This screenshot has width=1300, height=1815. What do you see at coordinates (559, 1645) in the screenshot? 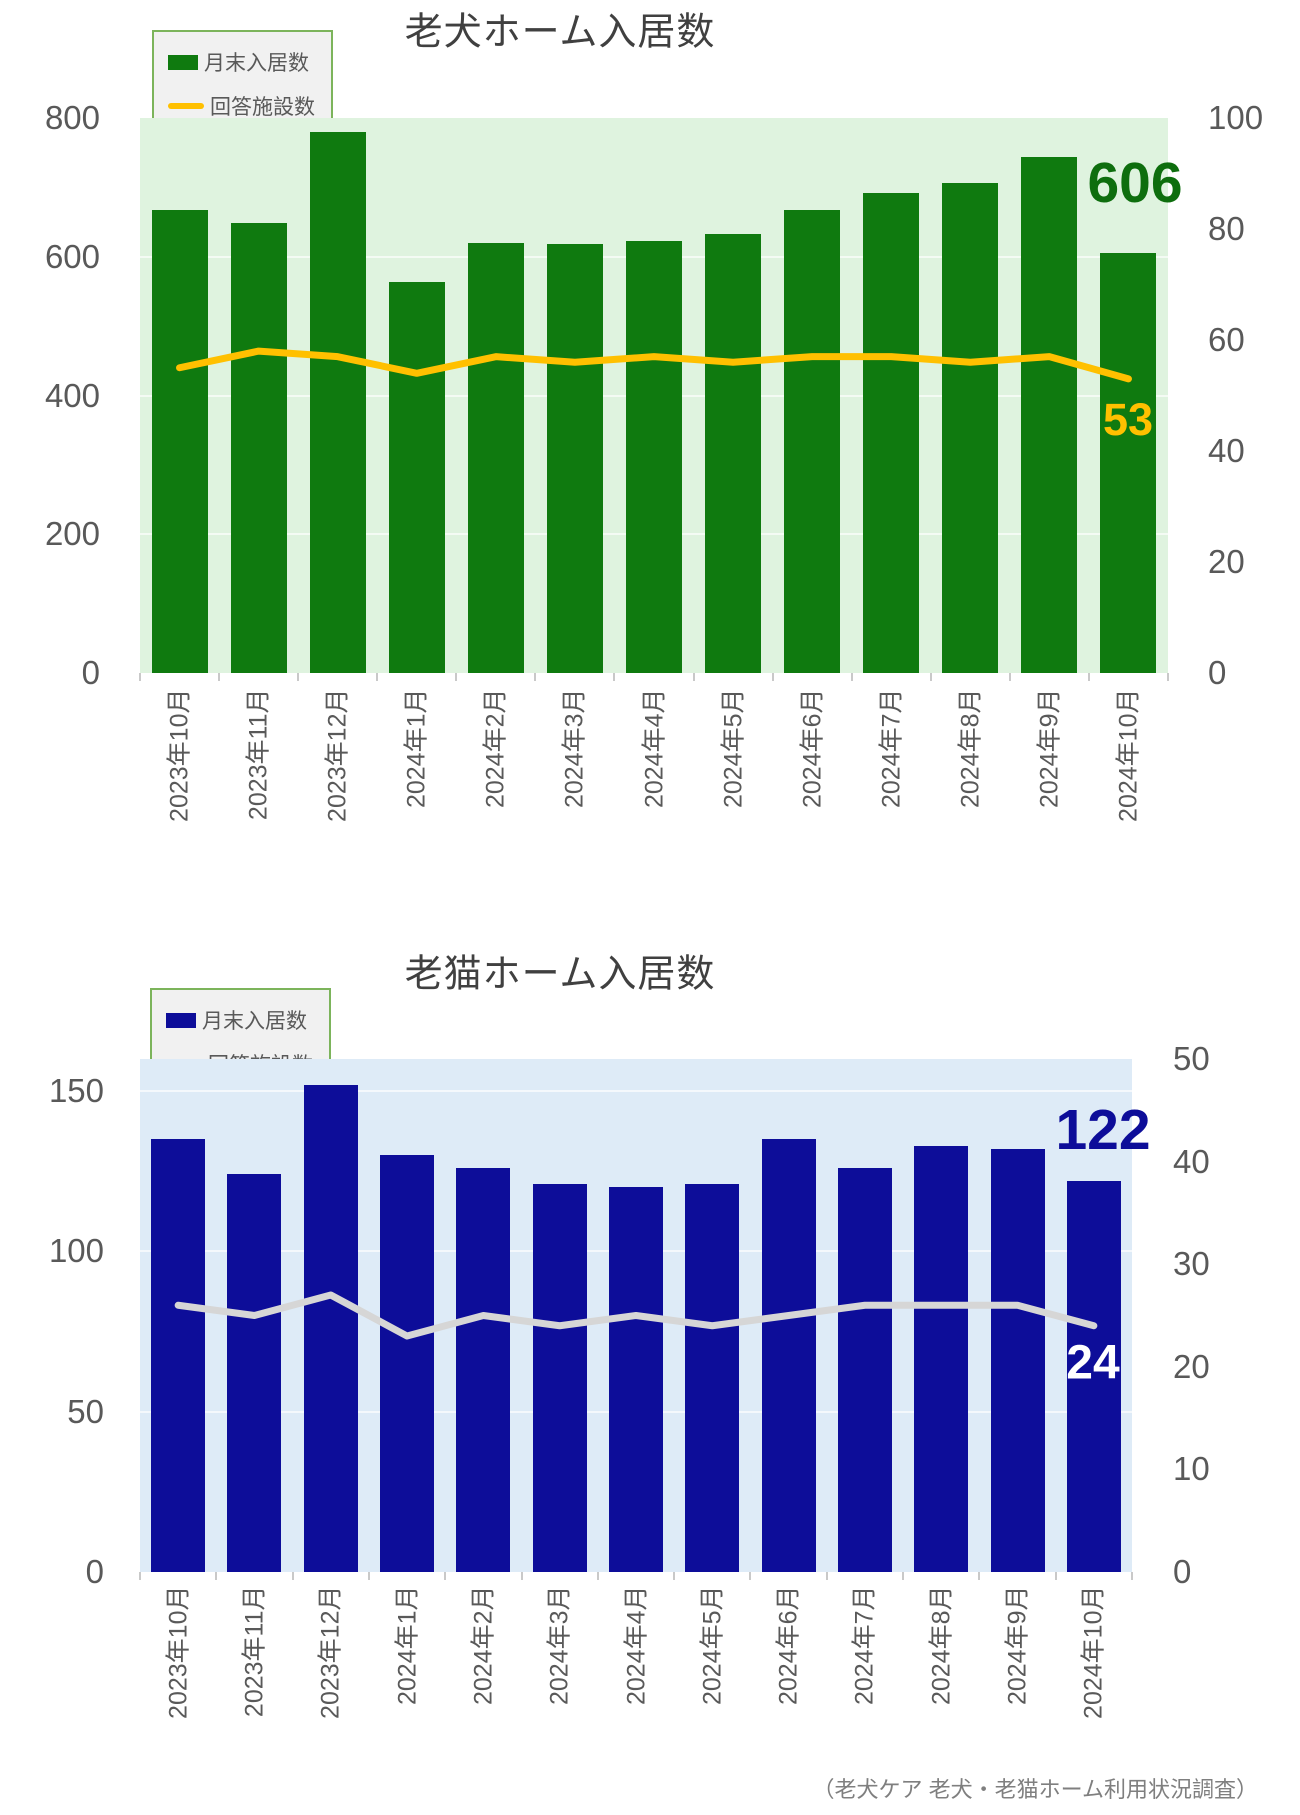
I see `x-axis-label-2024年3月: 2024年3月` at bounding box center [559, 1645].